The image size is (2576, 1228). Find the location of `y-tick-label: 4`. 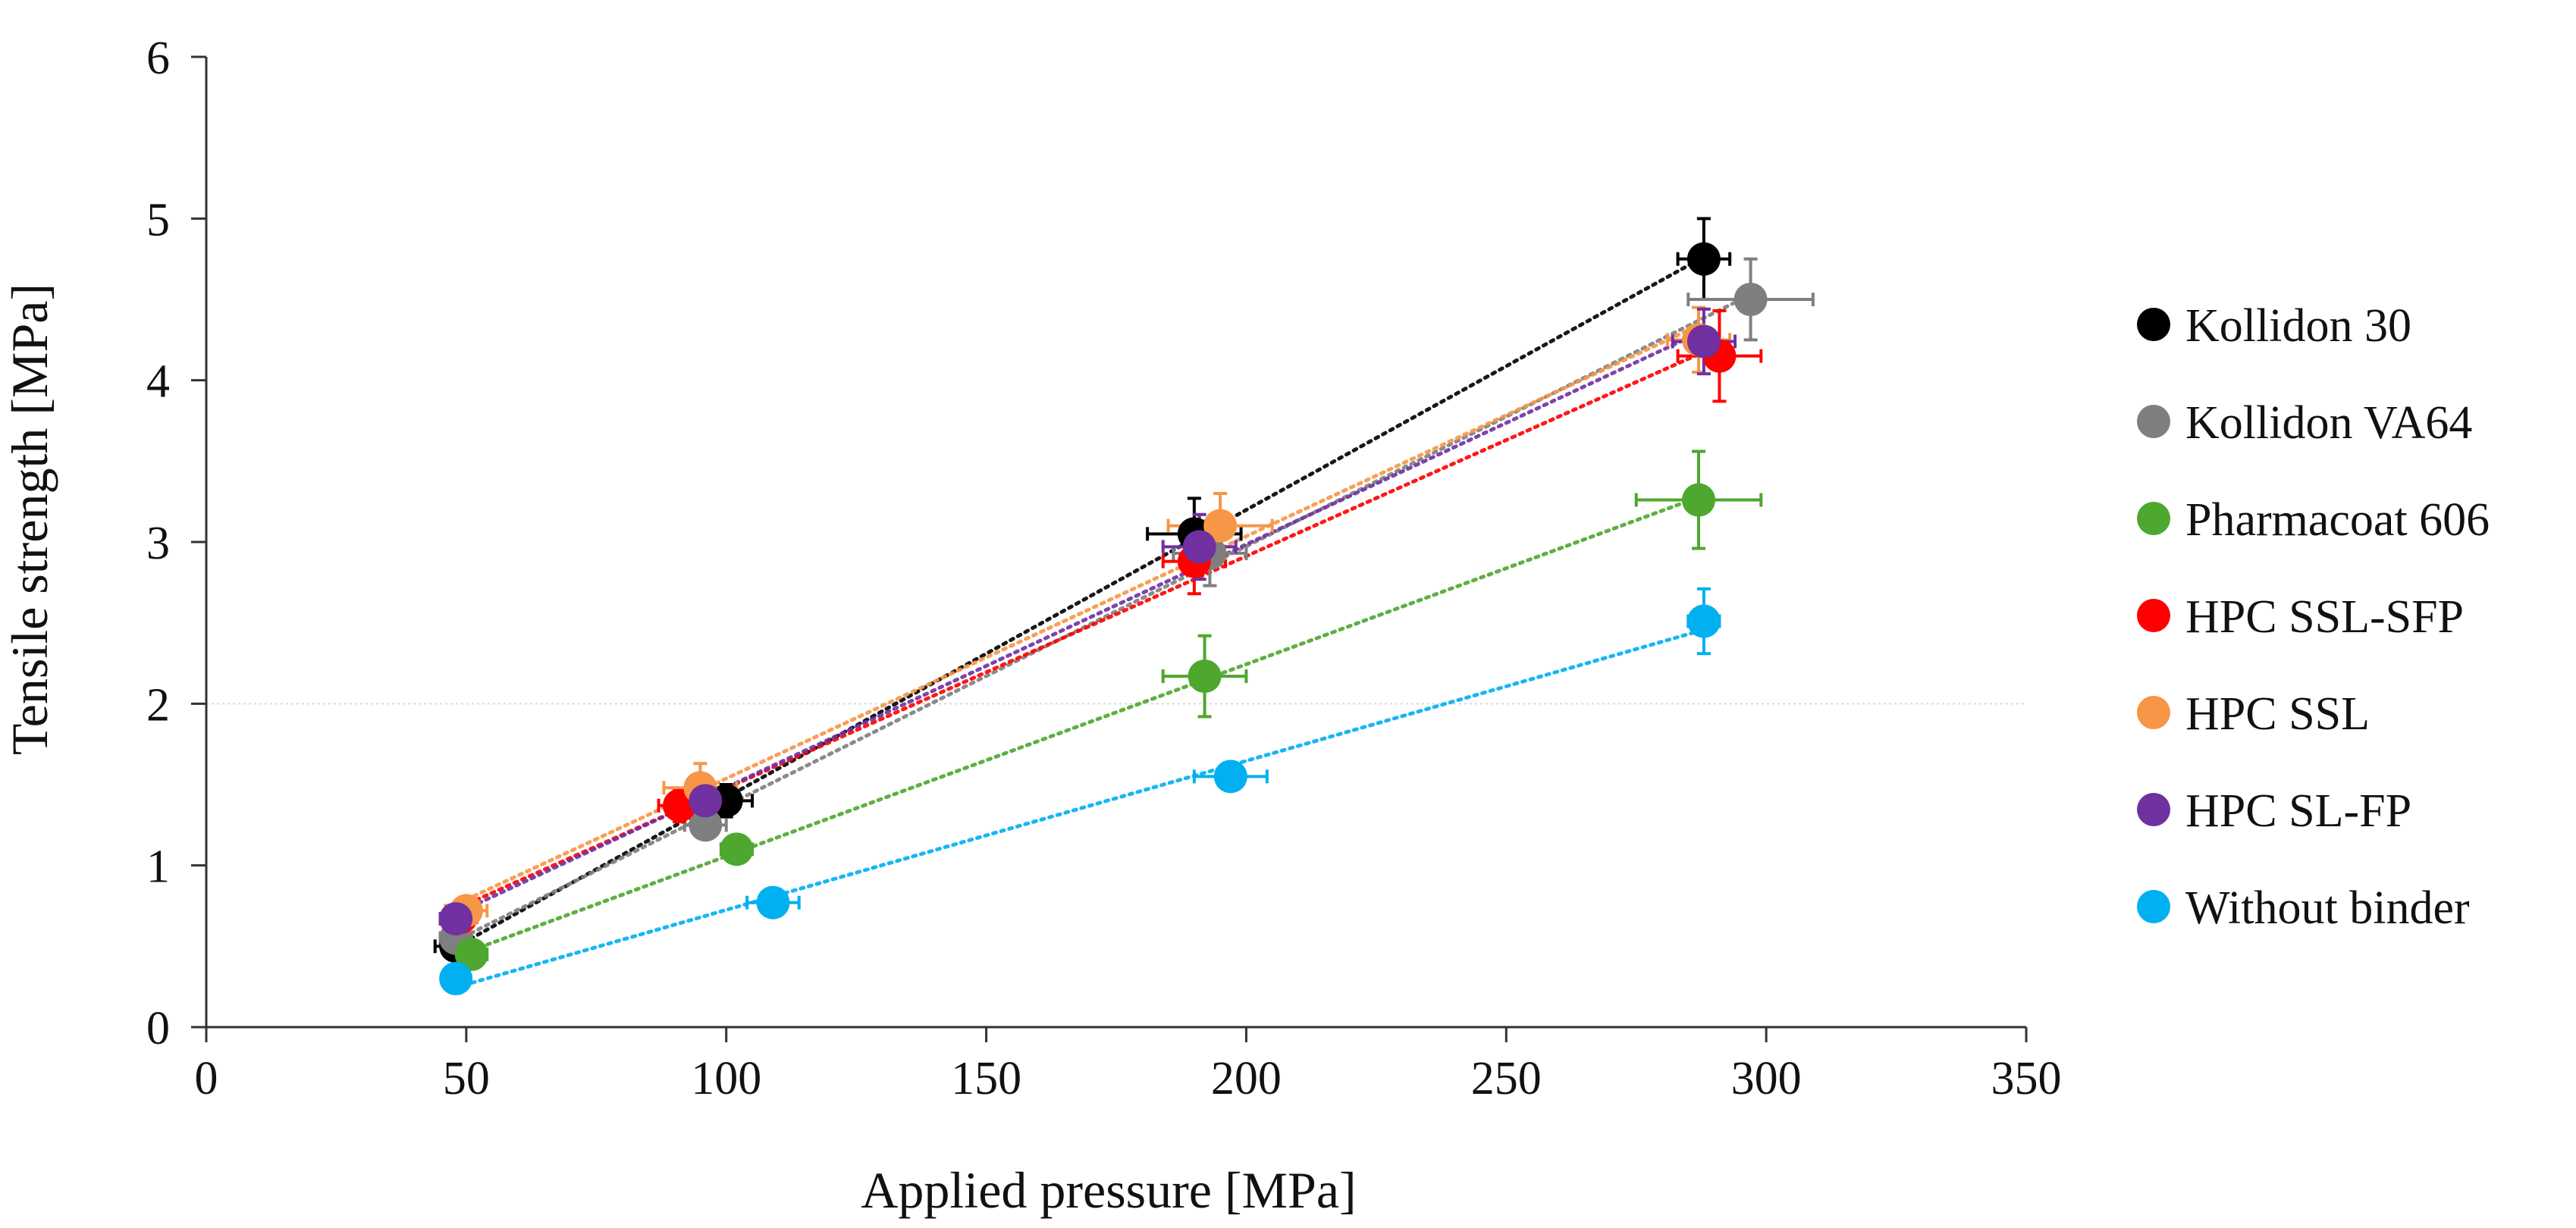

y-tick-label: 4 is located at coordinates (158, 382).